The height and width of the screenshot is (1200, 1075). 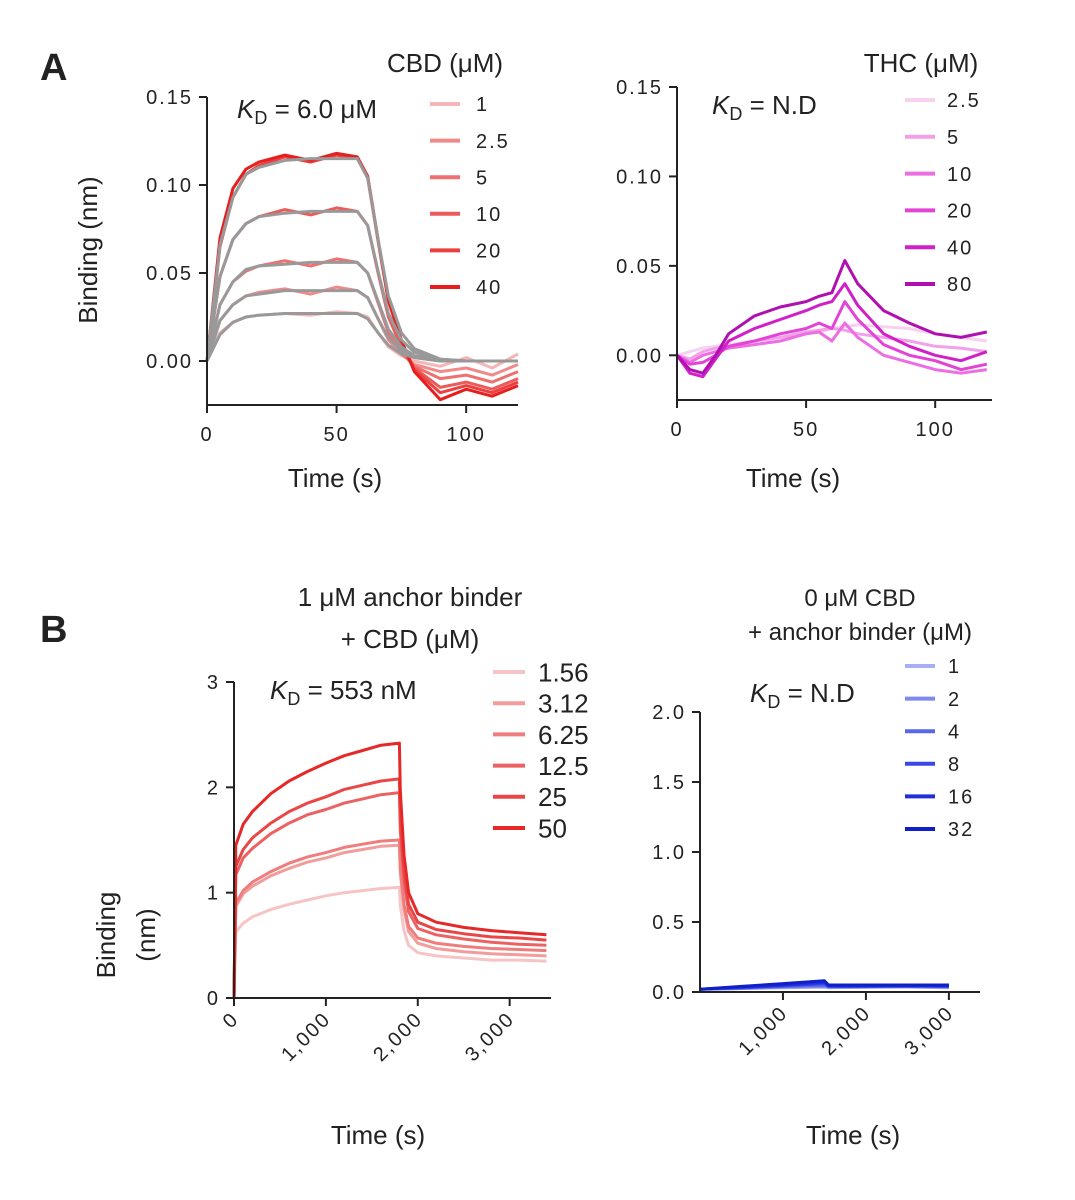 I want to click on legend-label: 1.56, so click(x=563, y=672).